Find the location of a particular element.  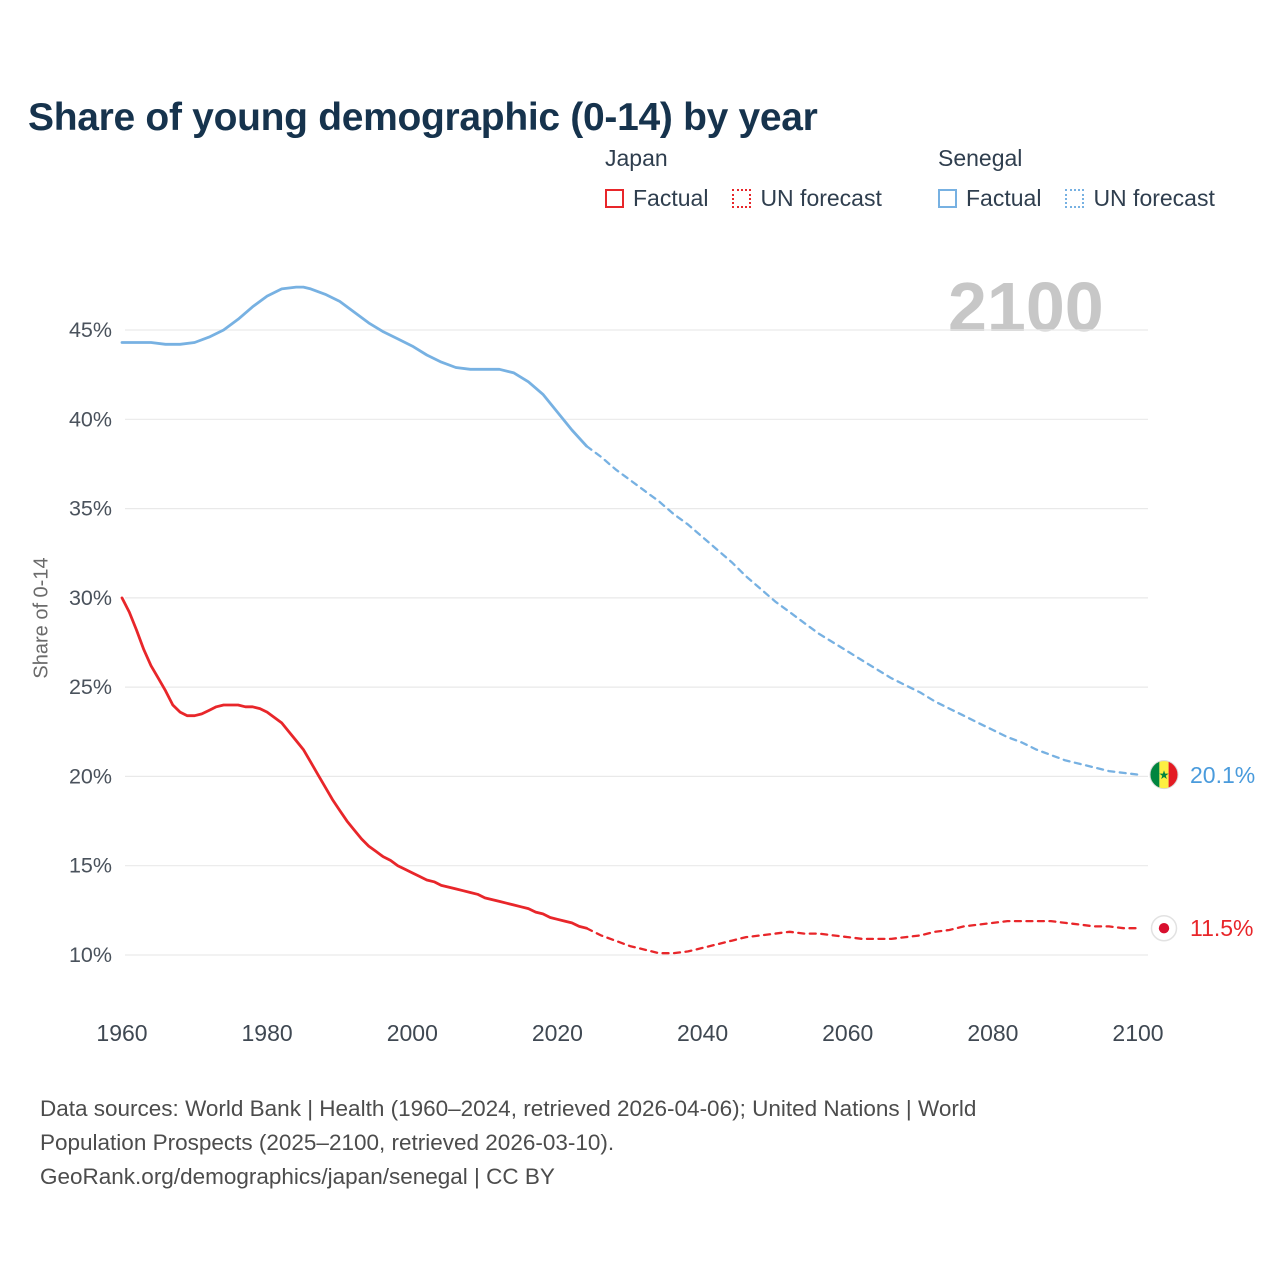

svg-text: 40% is located at coordinates (90, 419).